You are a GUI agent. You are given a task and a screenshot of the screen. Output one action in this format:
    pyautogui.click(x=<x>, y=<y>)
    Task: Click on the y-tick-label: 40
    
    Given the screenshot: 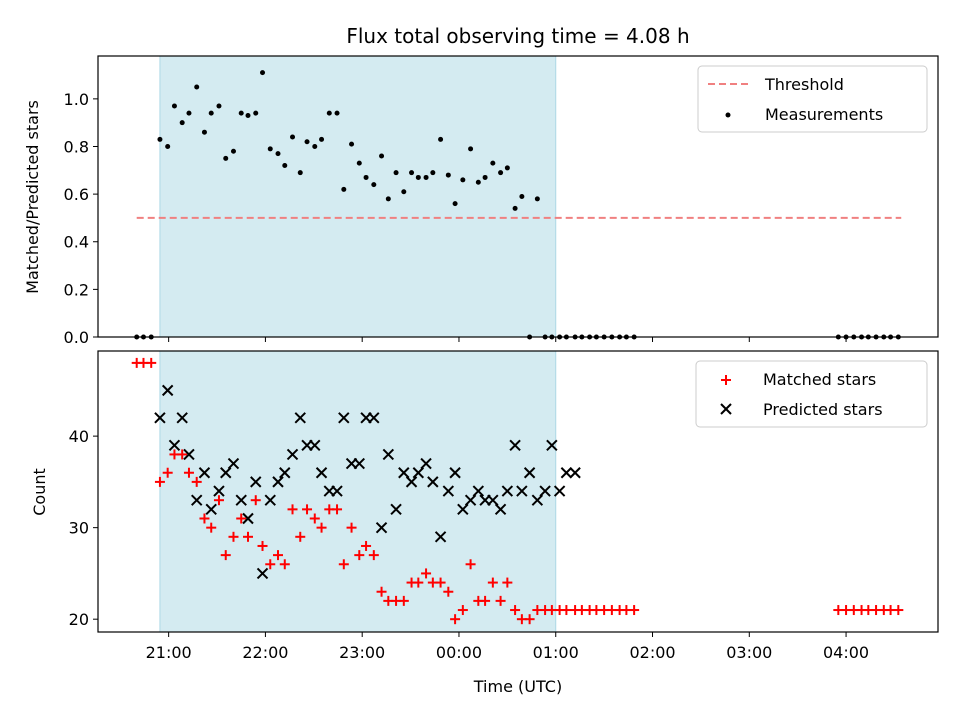 What is the action you would take?
    pyautogui.click(x=79, y=436)
    